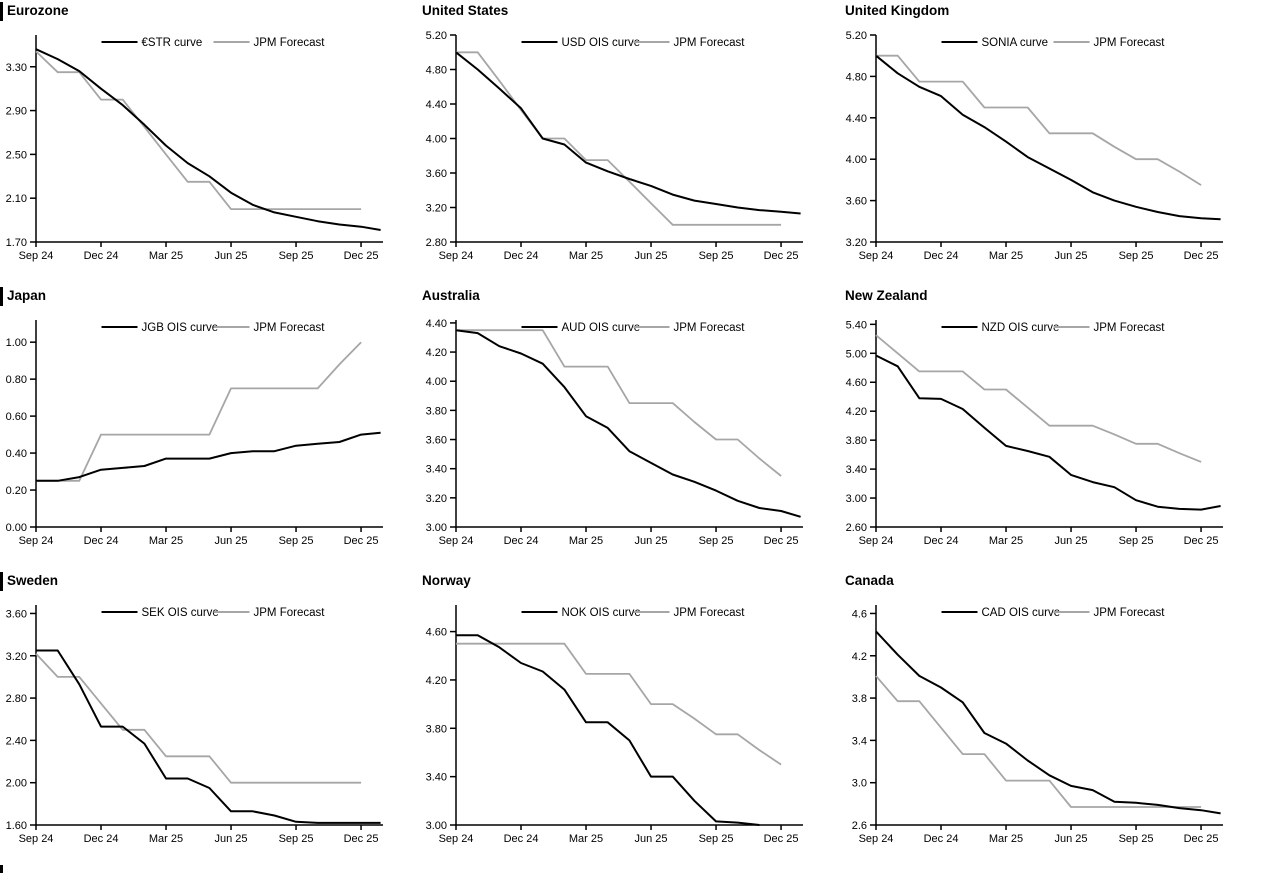 The height and width of the screenshot is (873, 1264). Describe the element at coordinates (630, 11) in the screenshot. I see `chart-header: United States` at that location.